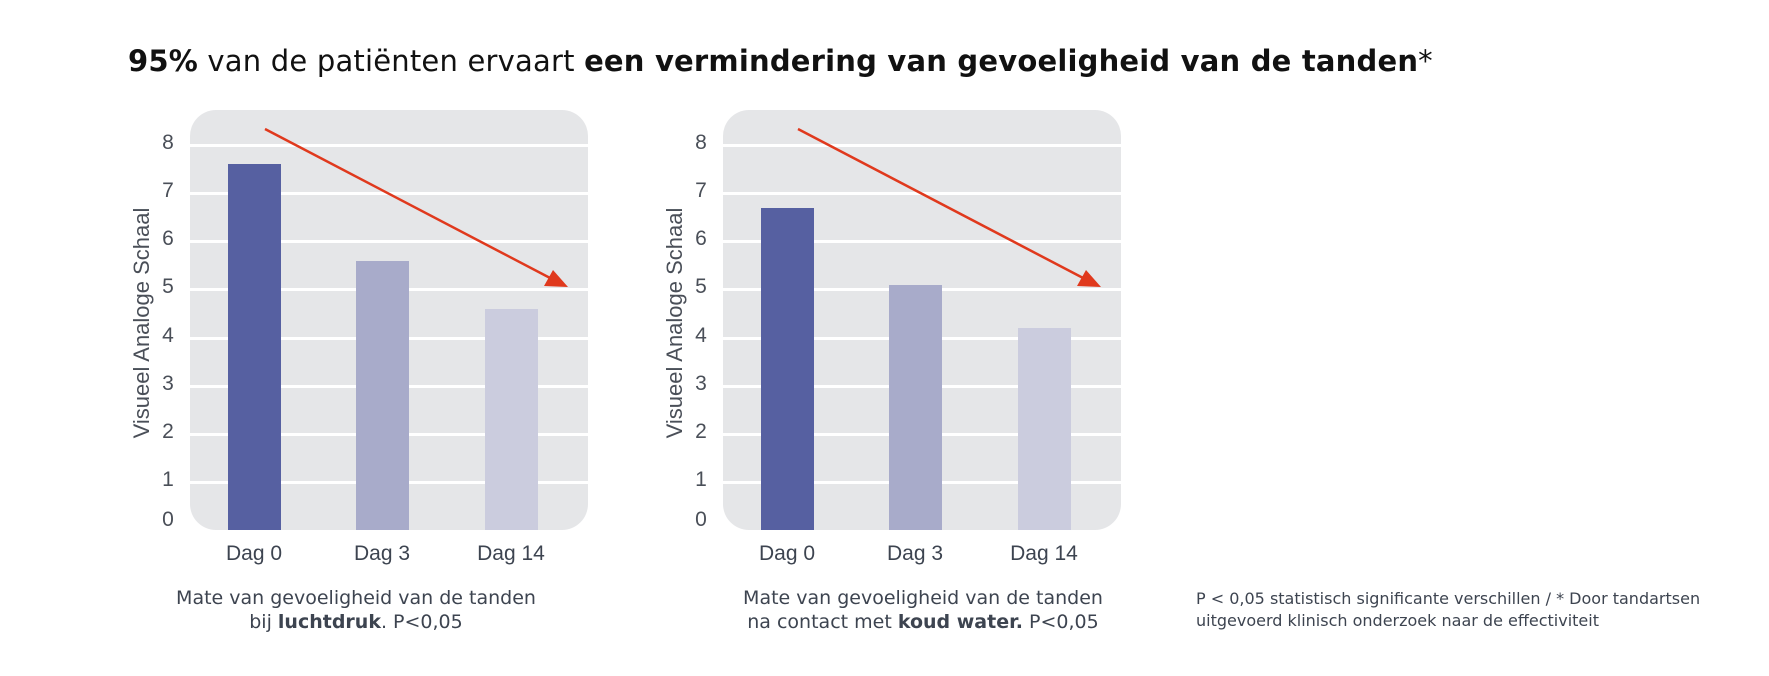 The width and height of the screenshot is (1769, 676). I want to click on headline-text: van de patiënten ervaart, so click(391, 61).